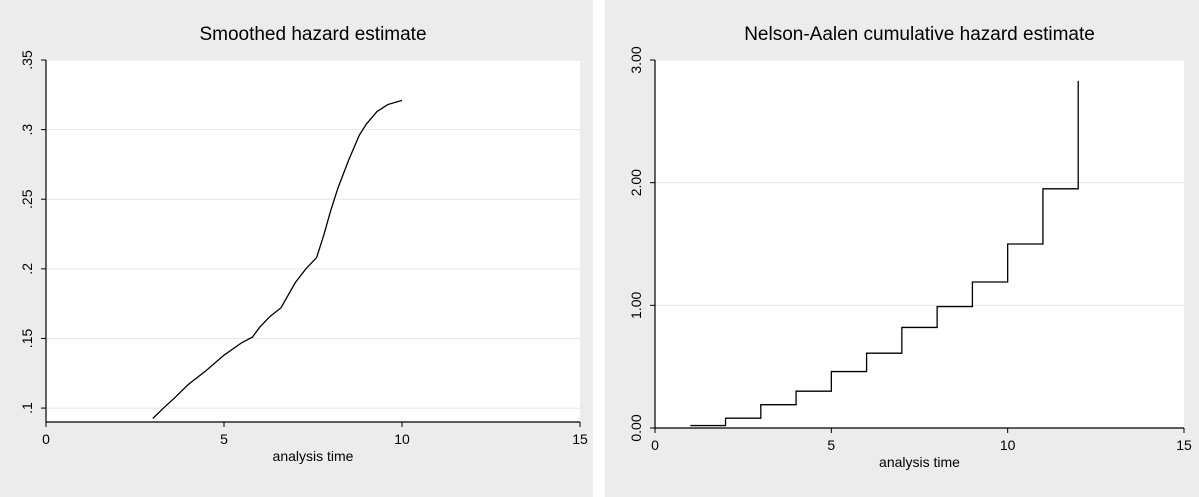 The image size is (1199, 497). Describe the element at coordinates (27, 339) in the screenshot. I see `y-tick-label: .15` at that location.